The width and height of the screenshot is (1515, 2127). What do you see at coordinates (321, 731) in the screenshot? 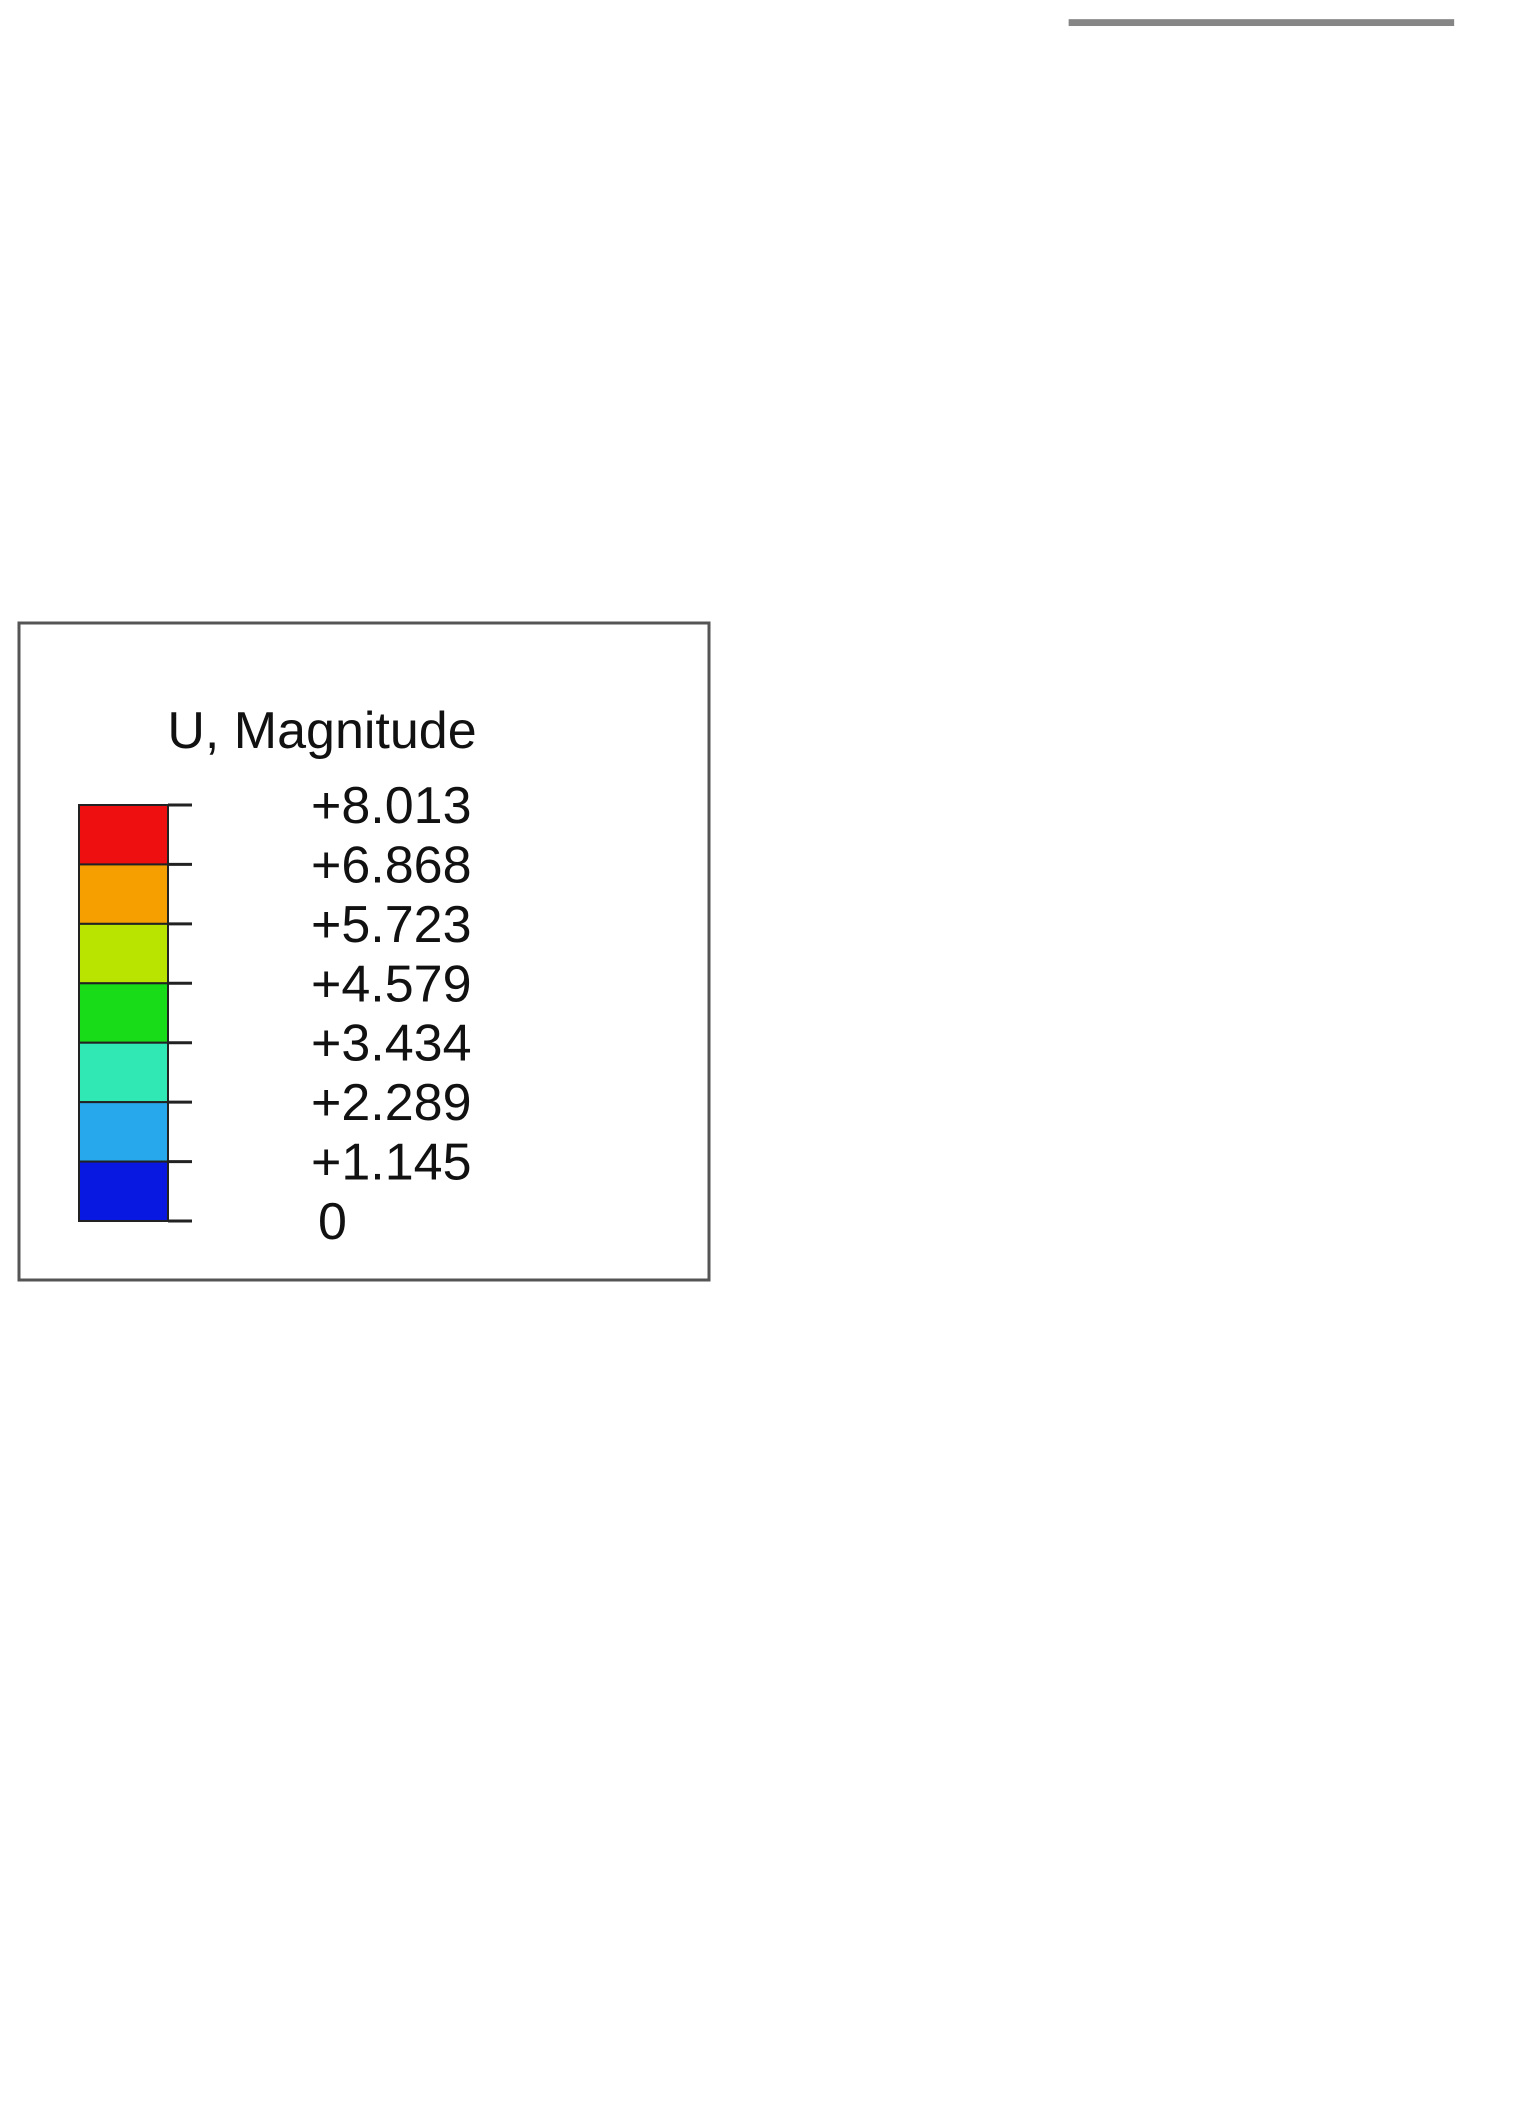
I see `legend-title: U, Magnitude` at bounding box center [321, 731].